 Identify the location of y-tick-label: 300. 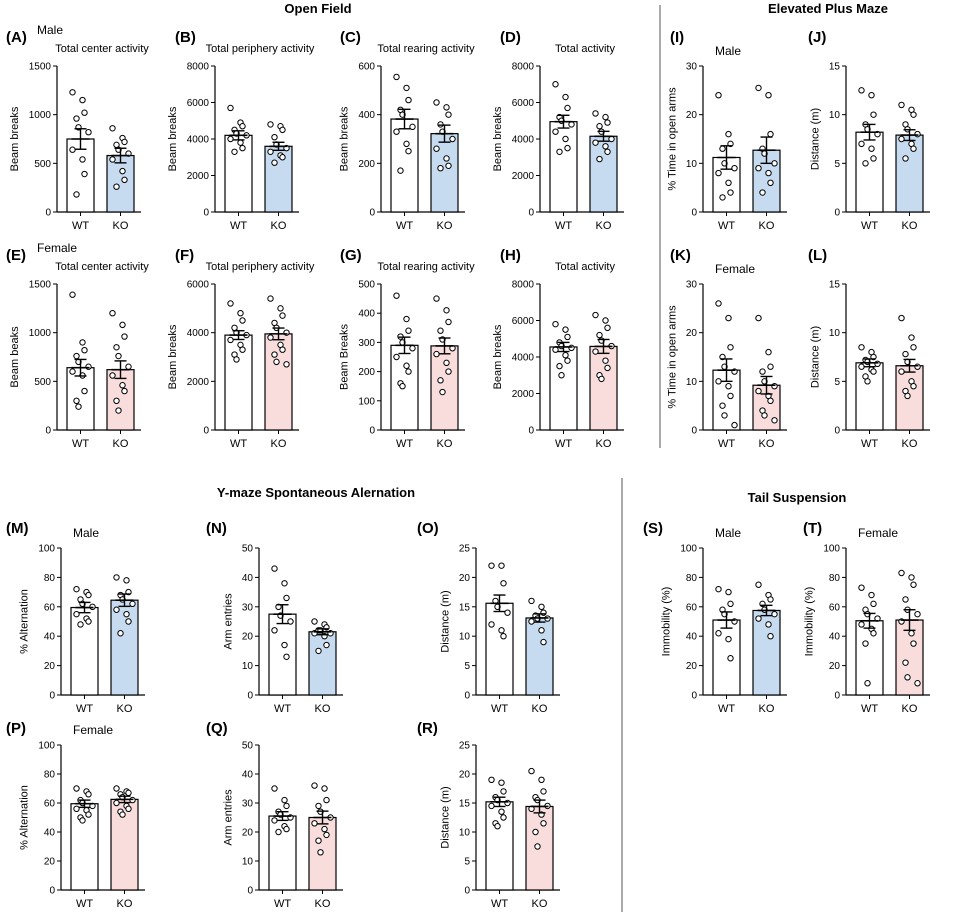
(366, 343).